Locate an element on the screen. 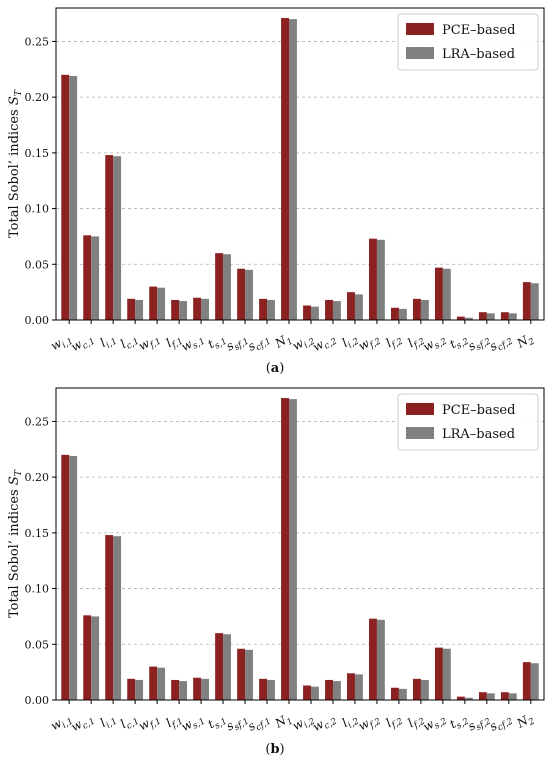 The image size is (550, 763). y-tick-label: 0.05 is located at coordinates (37, 264).